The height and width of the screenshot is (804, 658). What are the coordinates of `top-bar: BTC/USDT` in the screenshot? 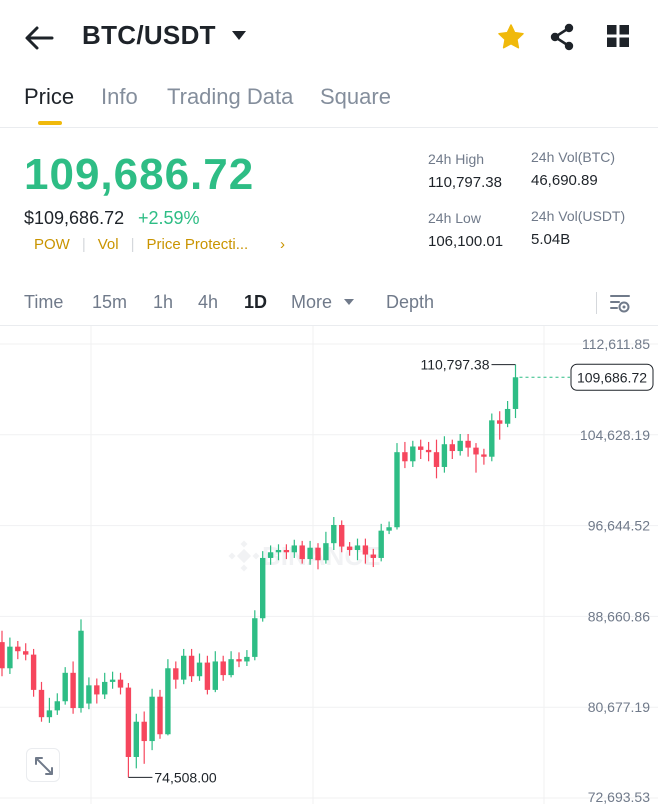 It's located at (329, 38).